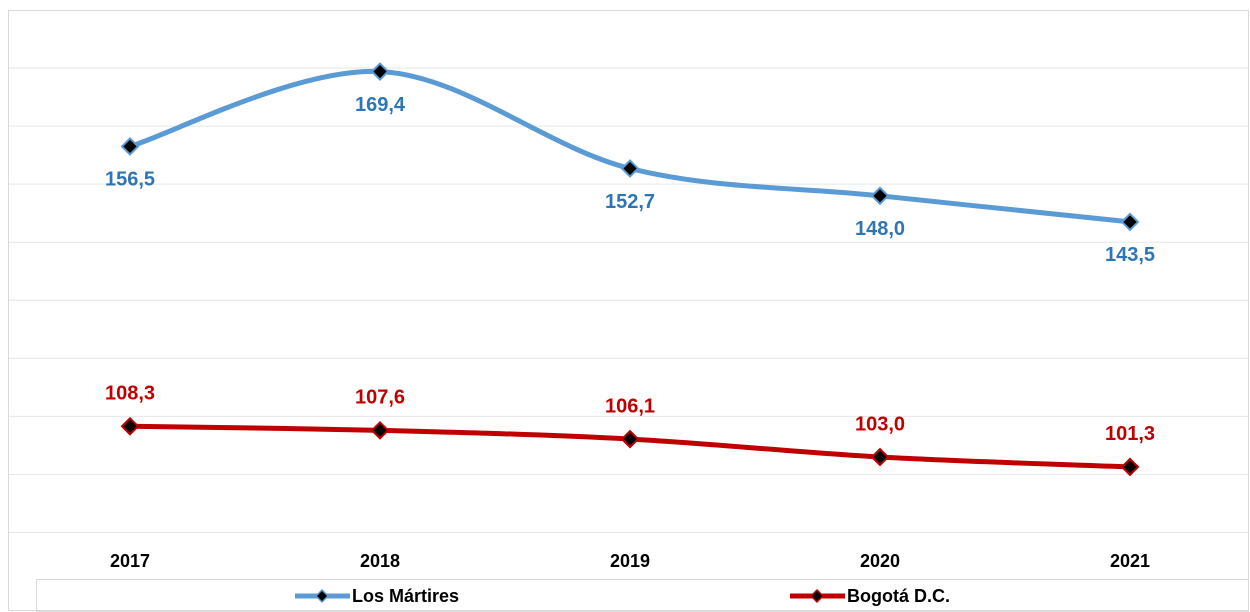 The width and height of the screenshot is (1250, 612). What do you see at coordinates (405, 596) in the screenshot?
I see `legend-label: Los Mártires` at bounding box center [405, 596].